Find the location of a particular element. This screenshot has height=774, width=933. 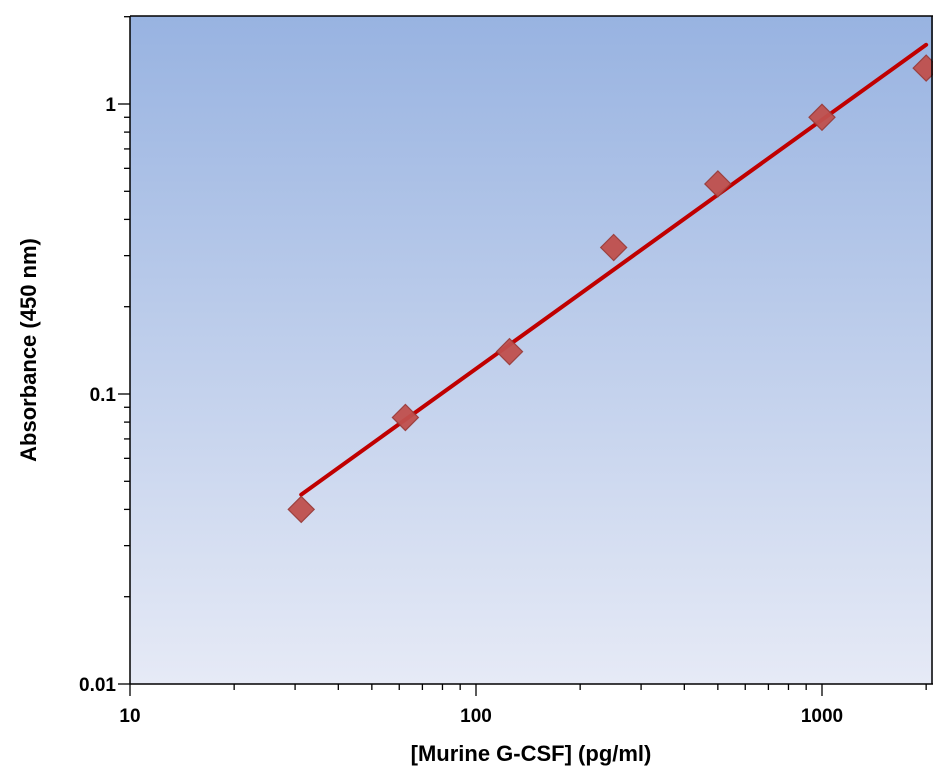

y-axis-title: Absorbance (450 nm) is located at coordinates (28, 350).